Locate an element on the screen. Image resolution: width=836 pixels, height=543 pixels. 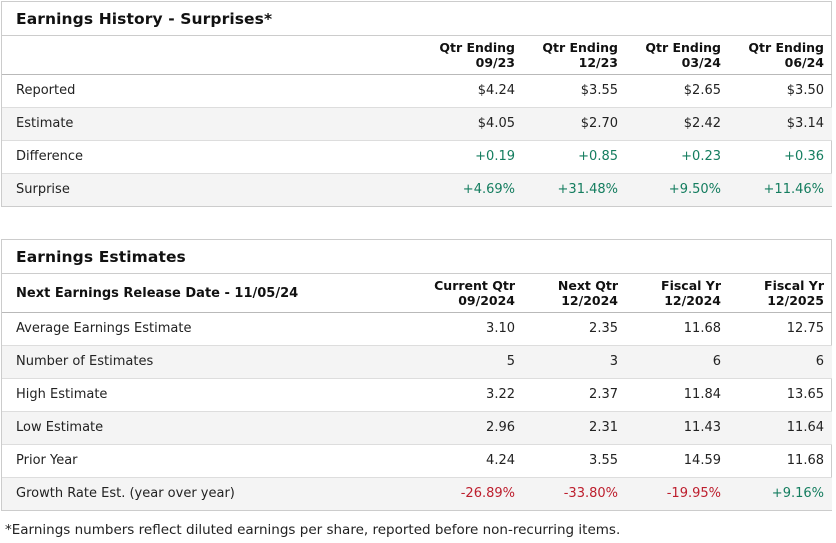
earnings-estimates-cell: 2.31 is located at coordinates (574, 428).